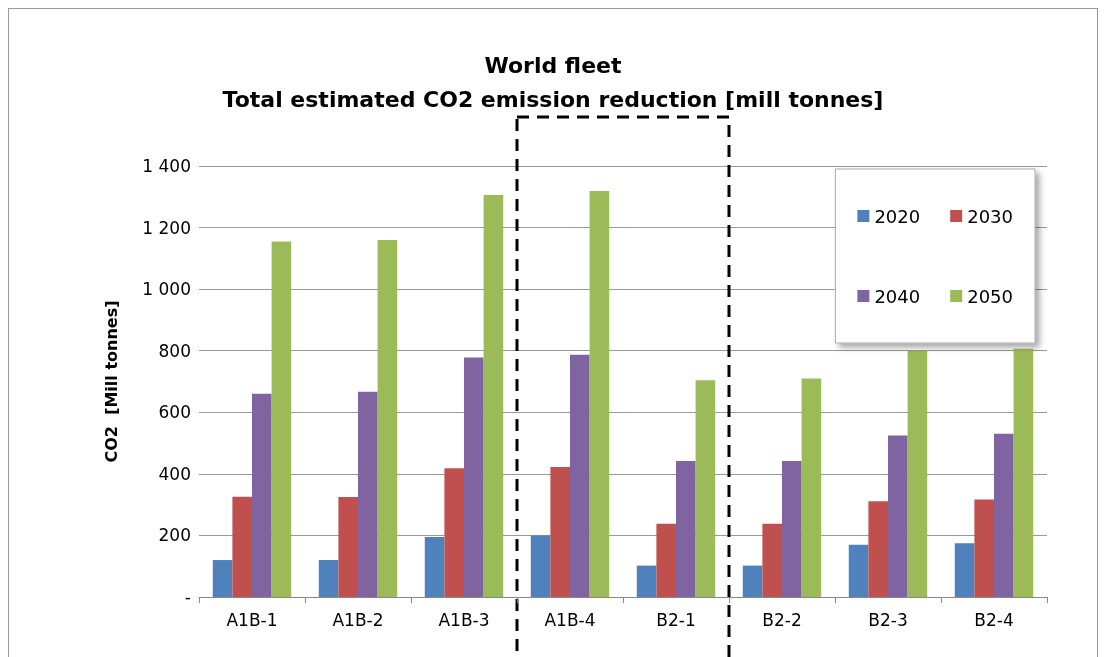 Image resolution: width=1104 pixels, height=657 pixels. I want to click on y-tick-label: -, so click(187, 597).